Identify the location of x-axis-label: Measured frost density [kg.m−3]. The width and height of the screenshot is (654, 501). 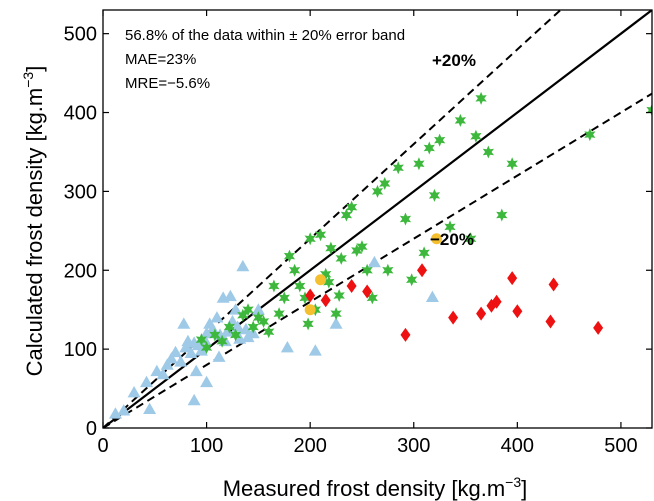
(375, 487).